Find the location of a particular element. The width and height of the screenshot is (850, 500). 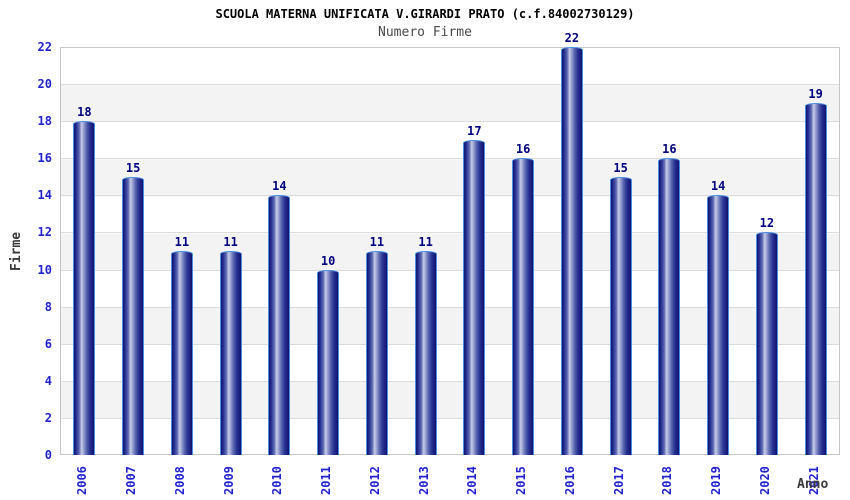

x-tick-label: 2016 is located at coordinates (569, 481).